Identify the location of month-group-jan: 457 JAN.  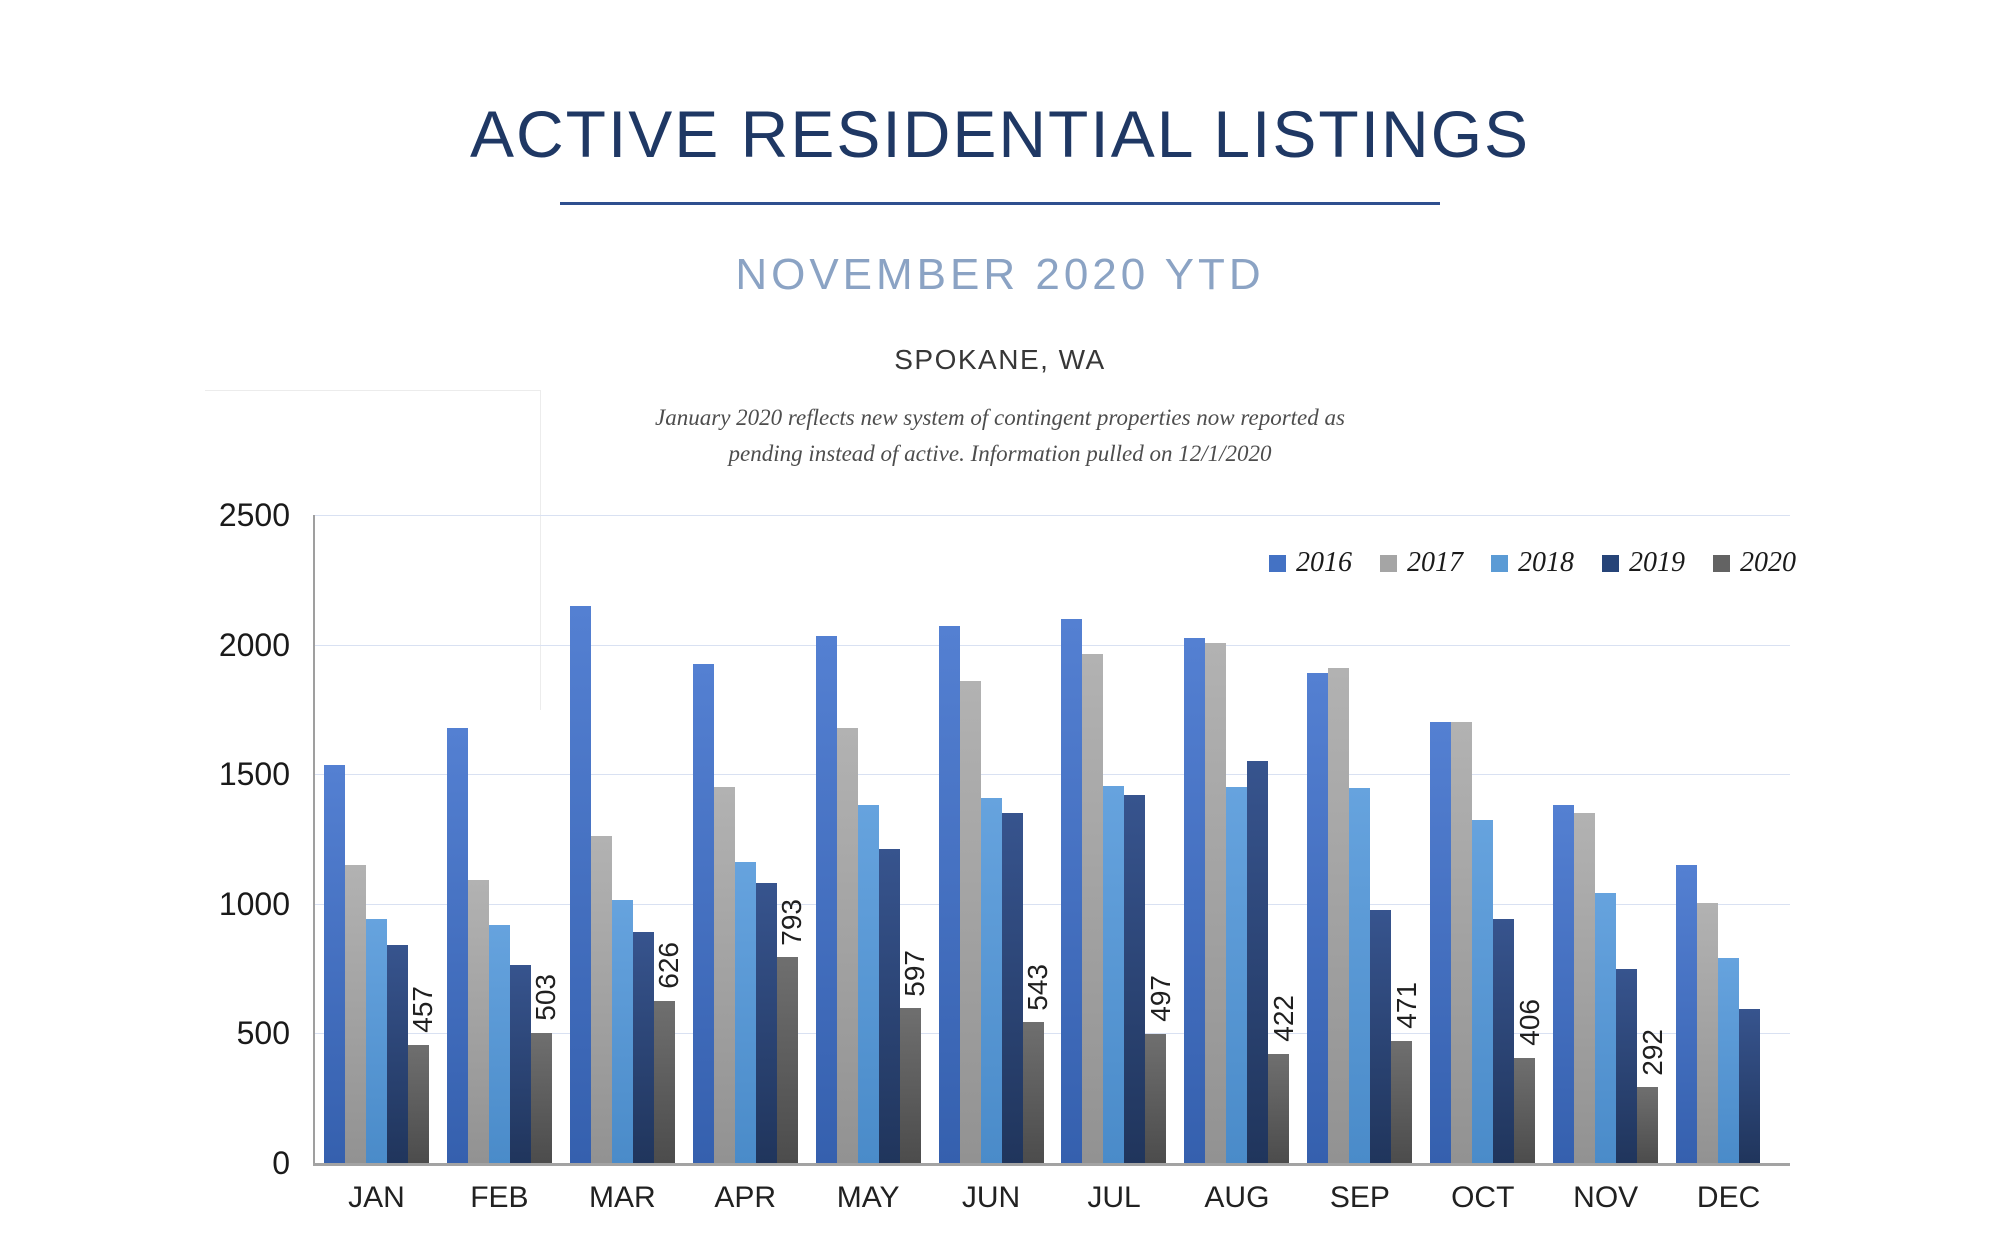
(376, 864).